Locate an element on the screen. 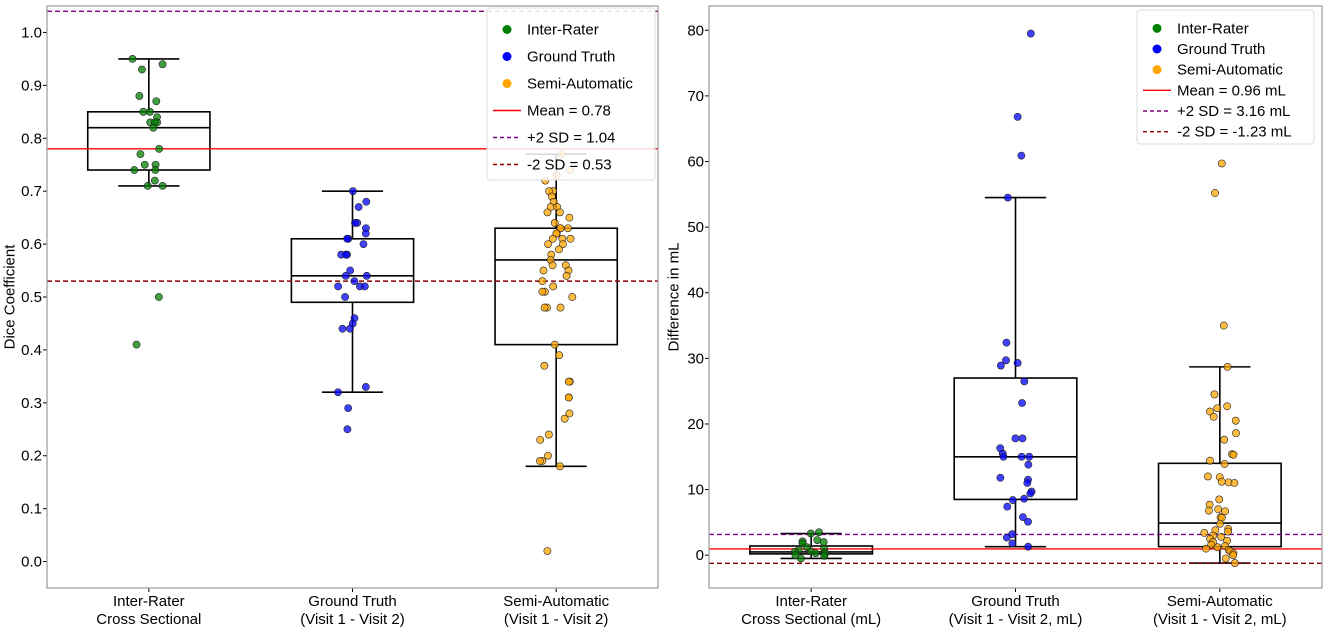 Image resolution: width=1325 pixels, height=627 pixels. y-tick-label: 80 is located at coordinates (695, 30).